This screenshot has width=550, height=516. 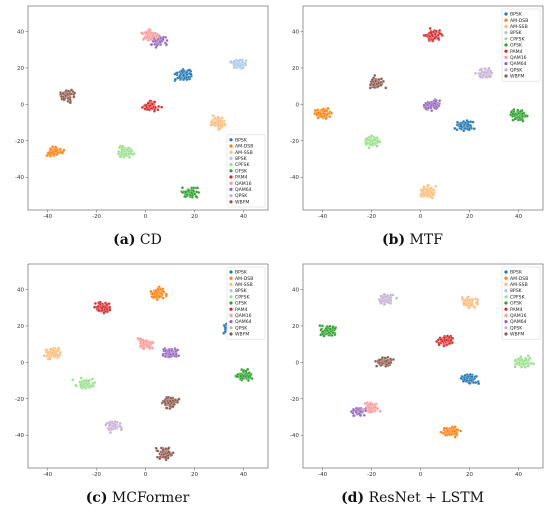 I want to click on legend-label: QPSK, so click(x=241, y=196).